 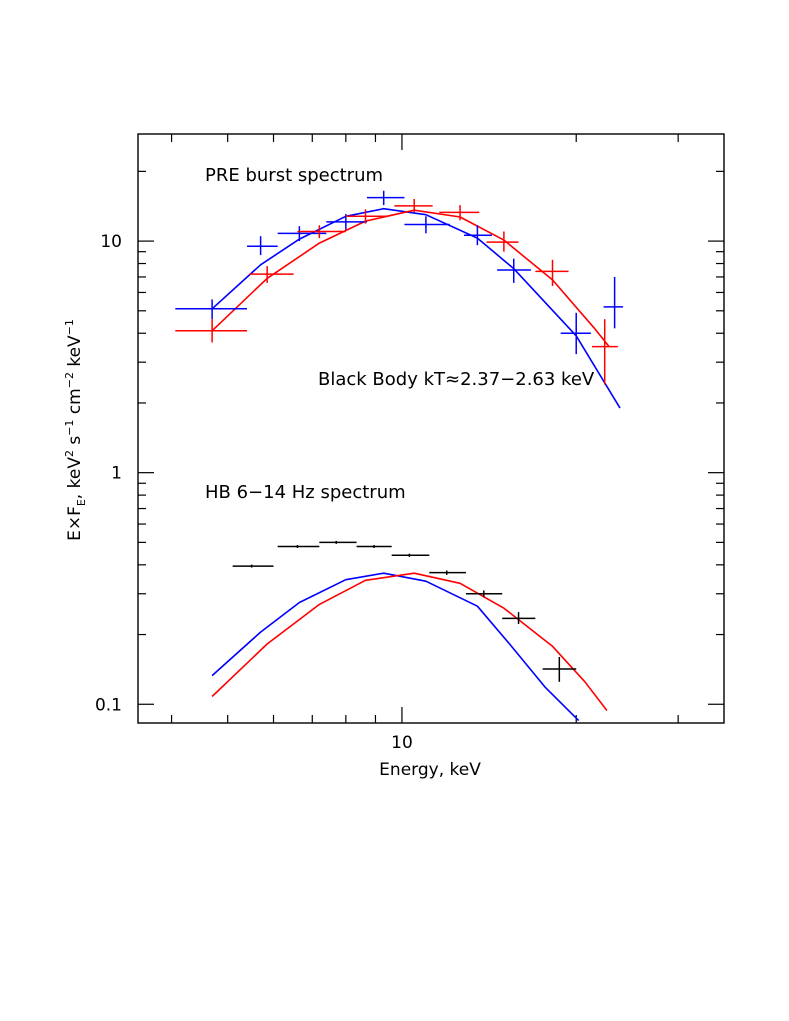 What do you see at coordinates (111, 242) in the screenshot?
I see `y-tick-label: 10` at bounding box center [111, 242].